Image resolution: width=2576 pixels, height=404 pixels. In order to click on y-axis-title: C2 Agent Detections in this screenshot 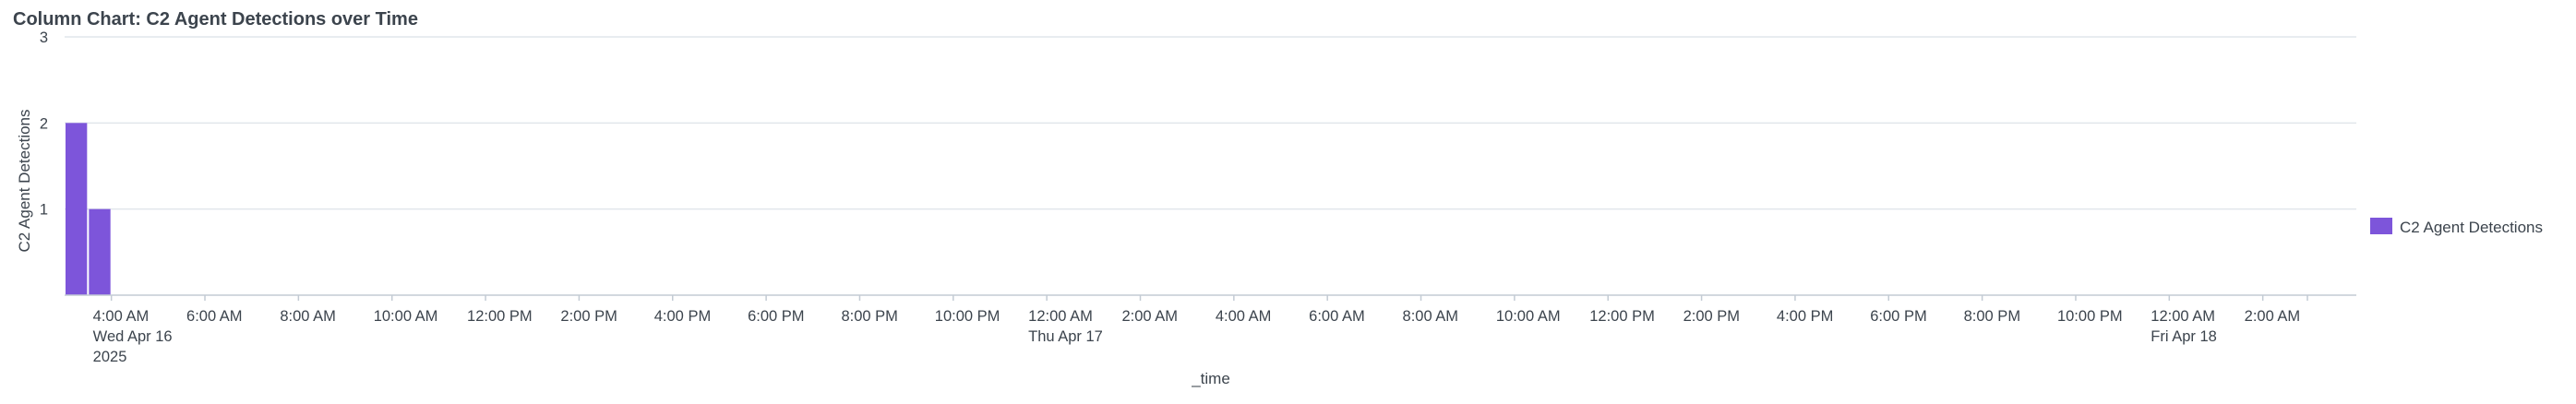, I will do `click(25, 181)`.